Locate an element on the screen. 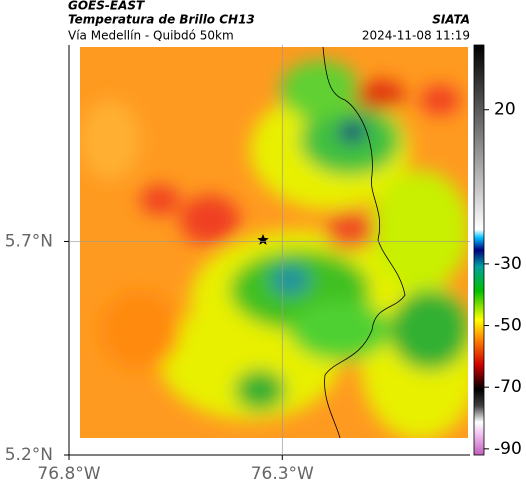 The width and height of the screenshot is (526, 491). x-tick-label: 76.8°W is located at coordinates (68, 474).